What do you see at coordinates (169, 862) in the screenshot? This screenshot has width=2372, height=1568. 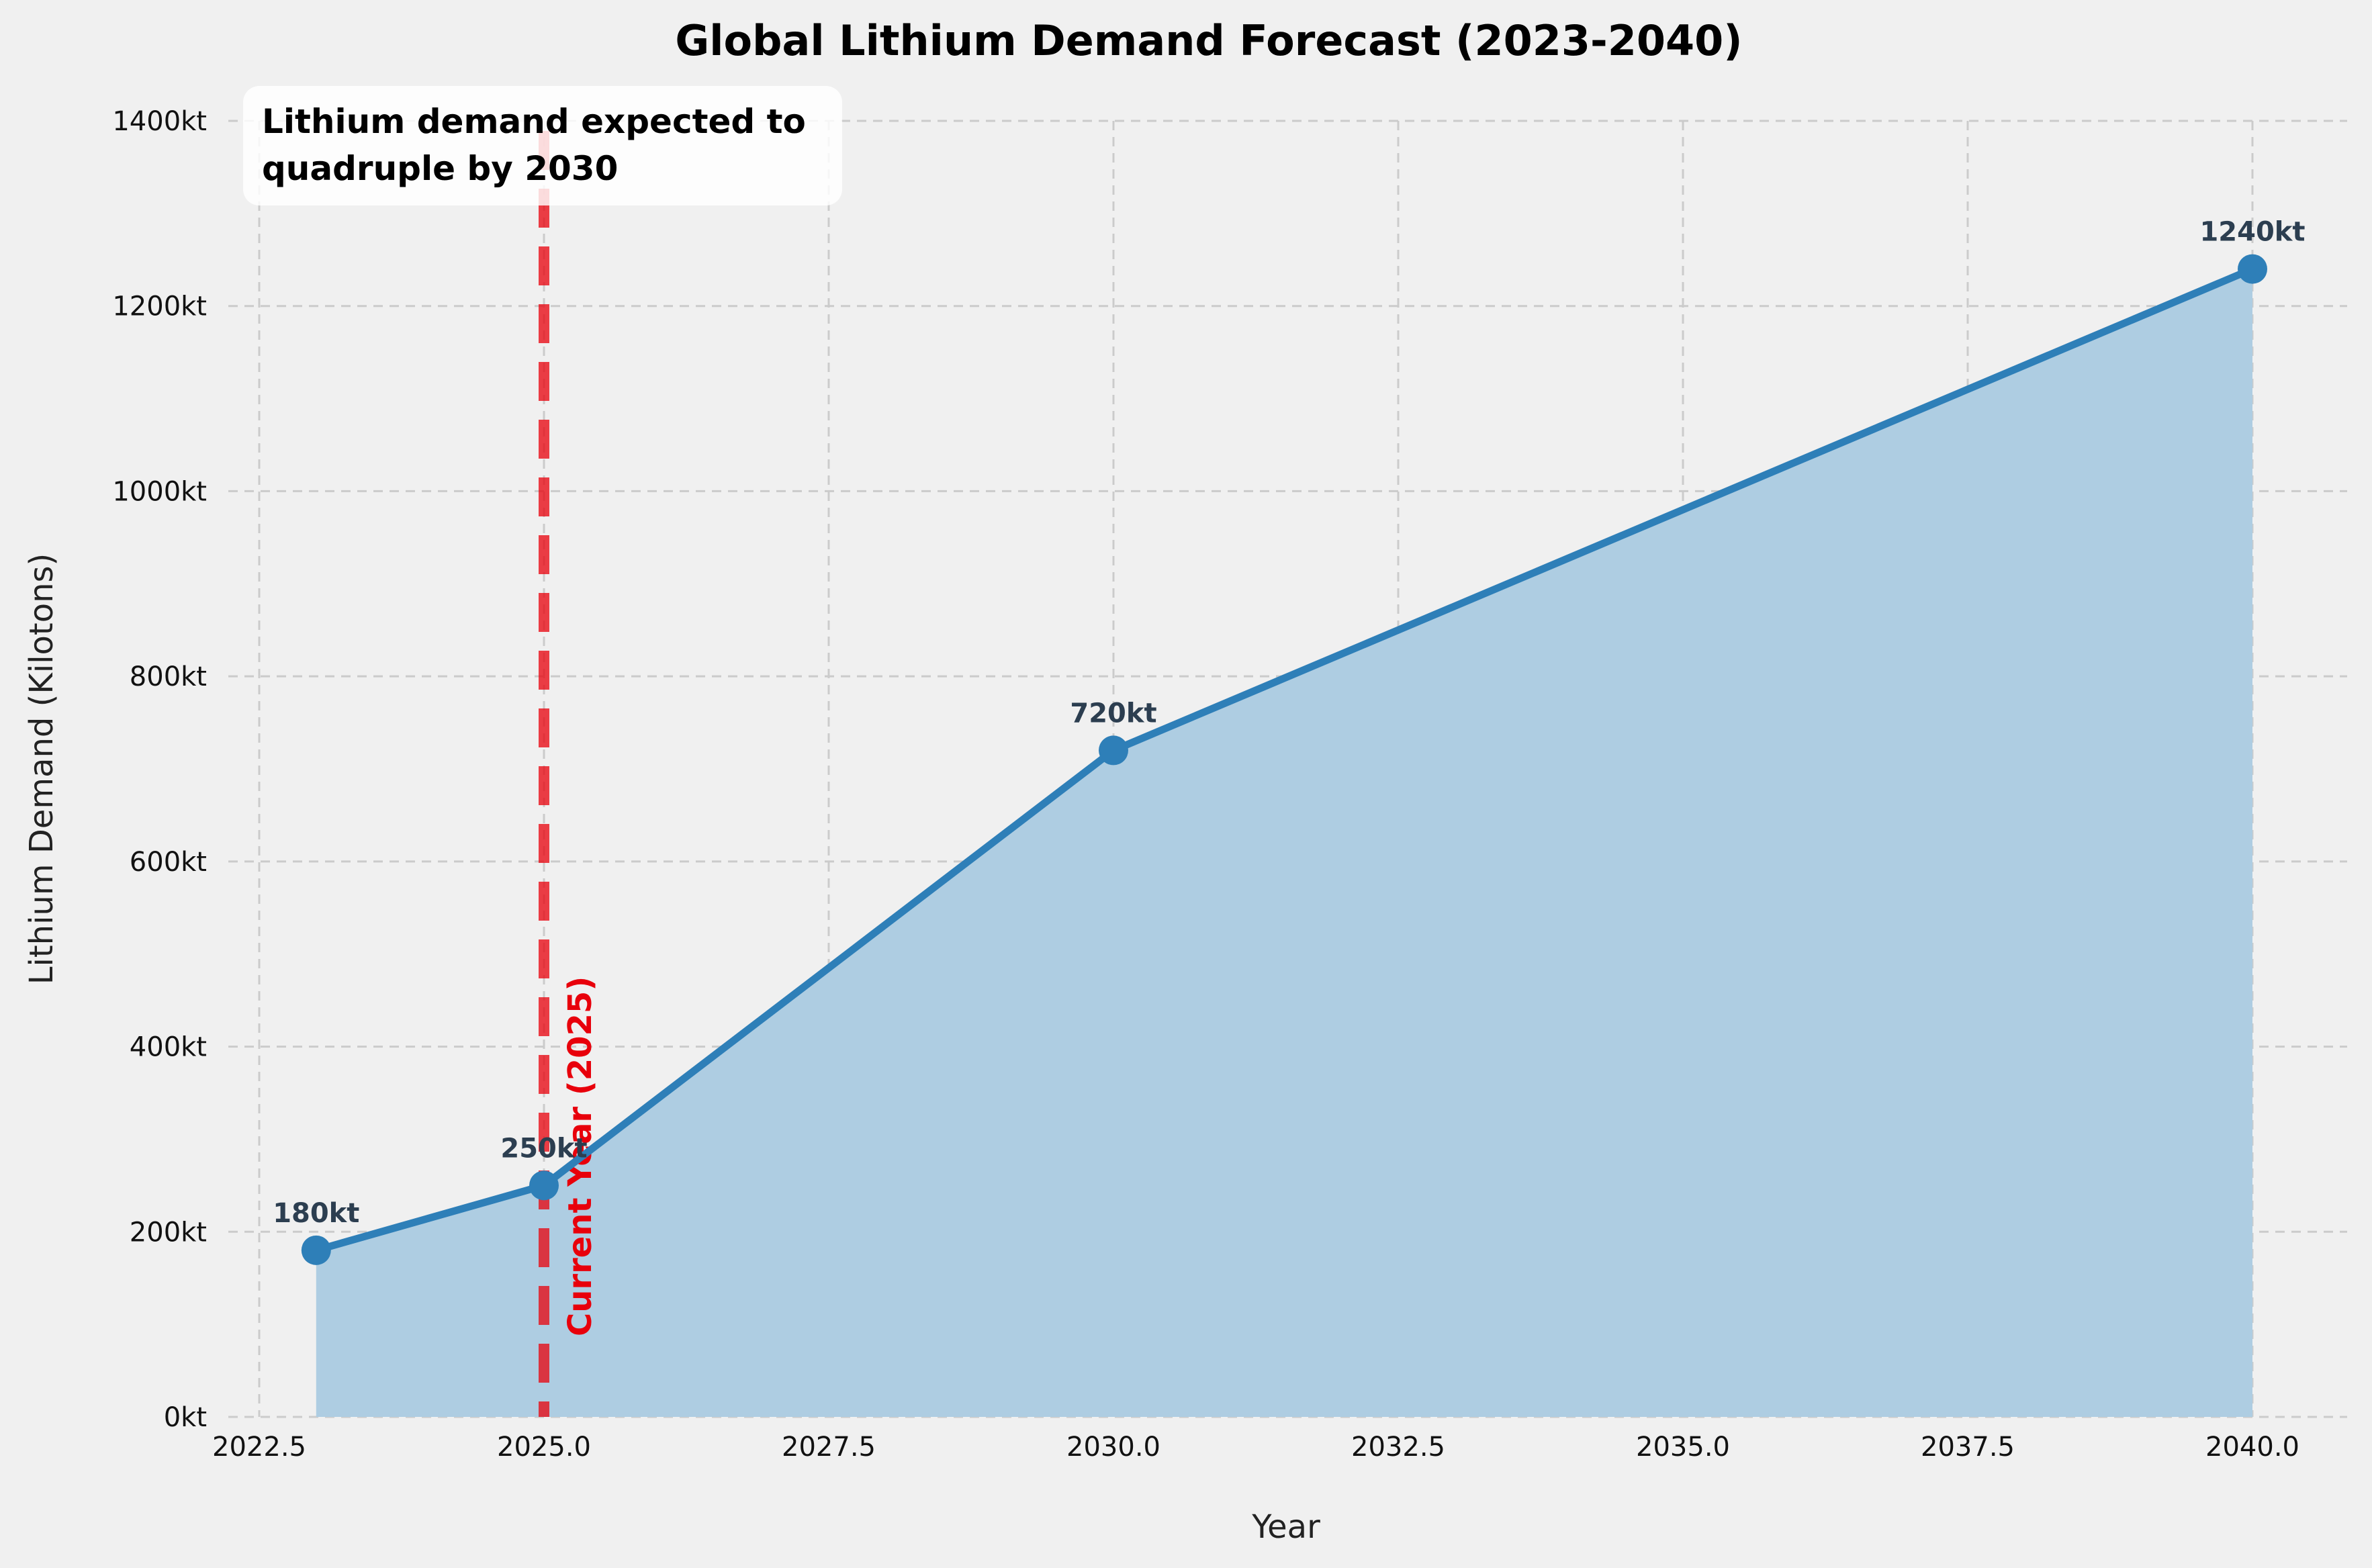 I see `y-tick-label-3: 600kt` at bounding box center [169, 862].